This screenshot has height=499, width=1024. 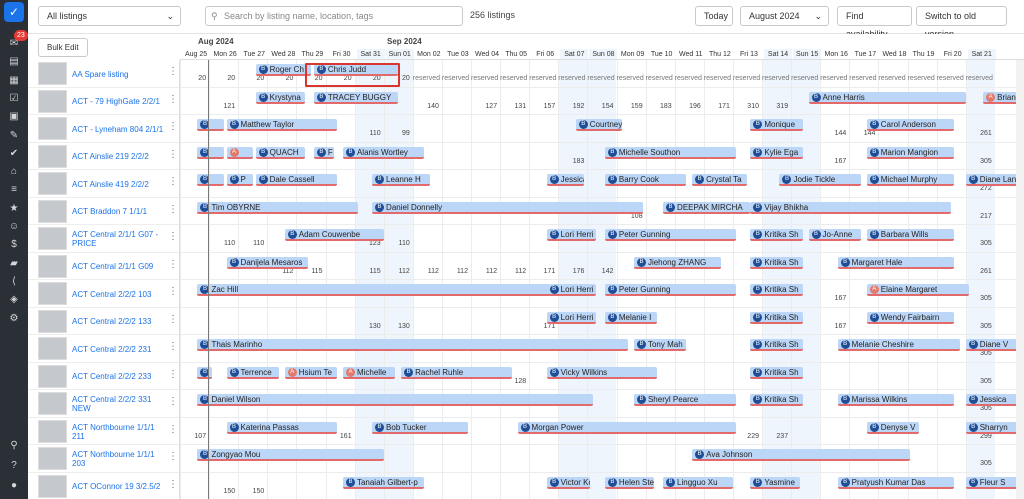 I want to click on scrollbar, so click(x=1020, y=279).